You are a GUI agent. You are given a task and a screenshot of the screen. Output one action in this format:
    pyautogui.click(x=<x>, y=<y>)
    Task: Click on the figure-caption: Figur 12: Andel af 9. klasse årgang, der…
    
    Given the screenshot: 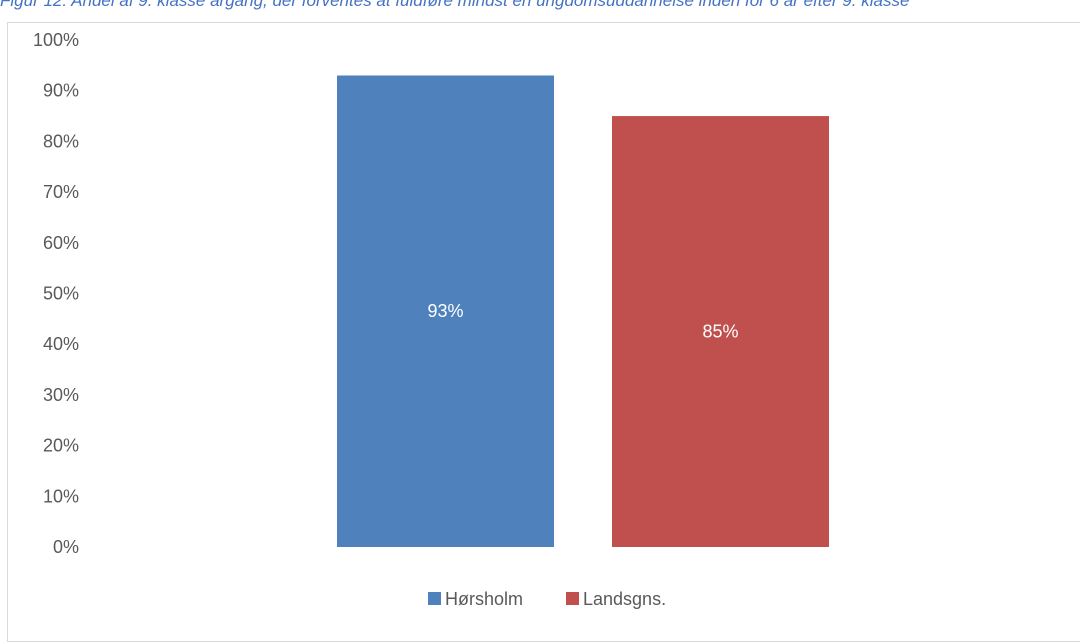 What is the action you would take?
    pyautogui.click(x=455, y=5)
    